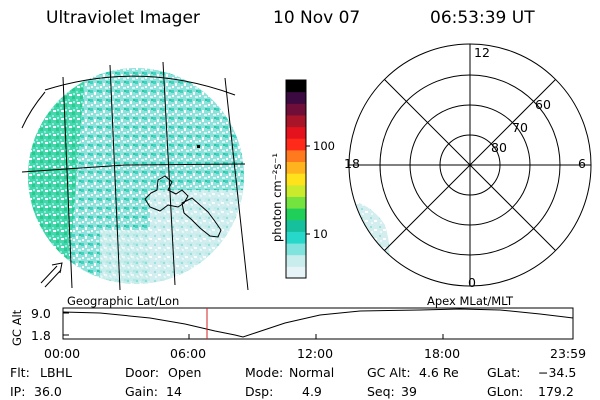 Image resolution: width=600 pixels, height=400 pixels. I want to click on altitude-curve, so click(318, 323).